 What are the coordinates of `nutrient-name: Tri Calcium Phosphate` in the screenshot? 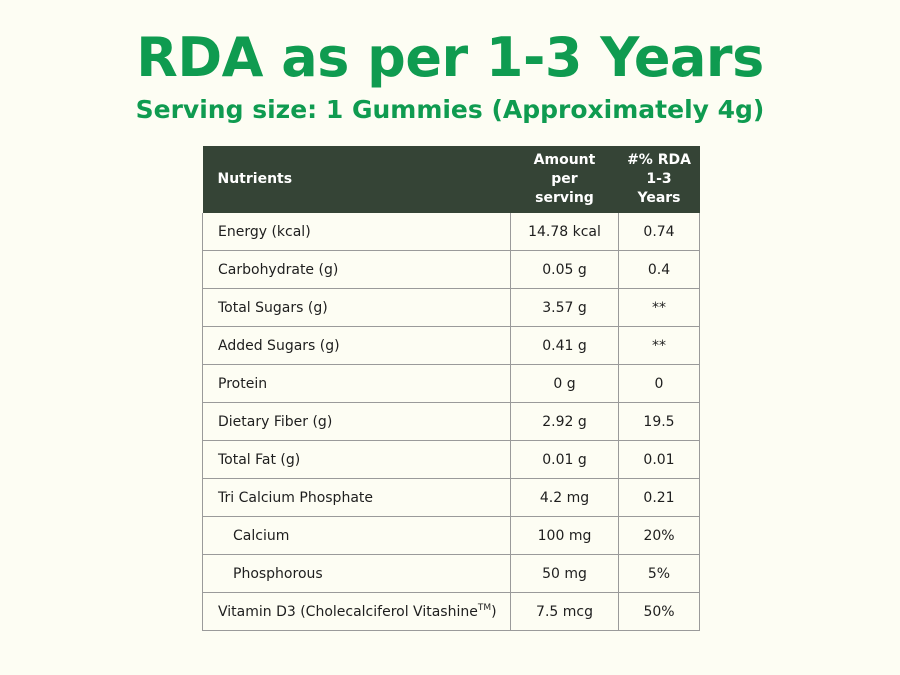 It's located at (356, 497).